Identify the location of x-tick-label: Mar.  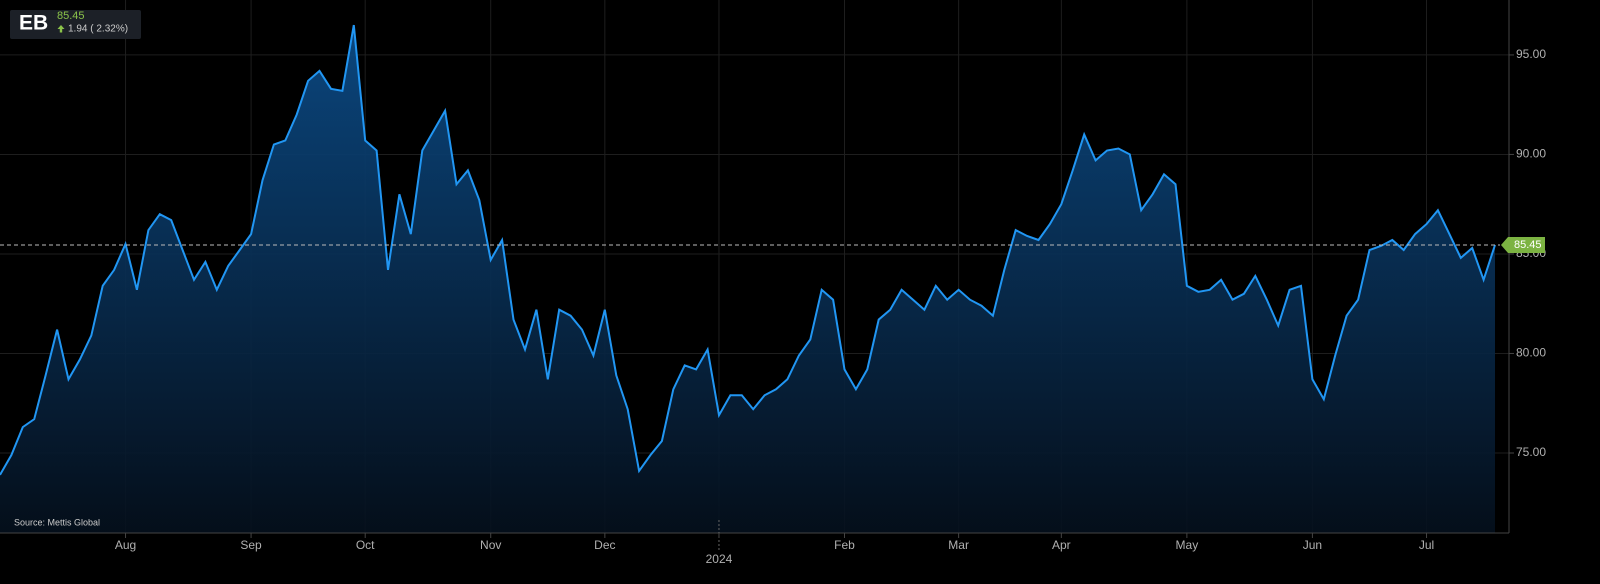
(958, 545).